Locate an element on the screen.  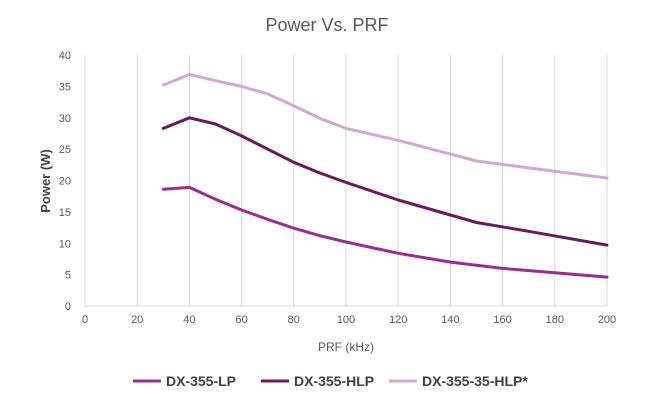
y-tick-label: 0 is located at coordinates (68, 307).